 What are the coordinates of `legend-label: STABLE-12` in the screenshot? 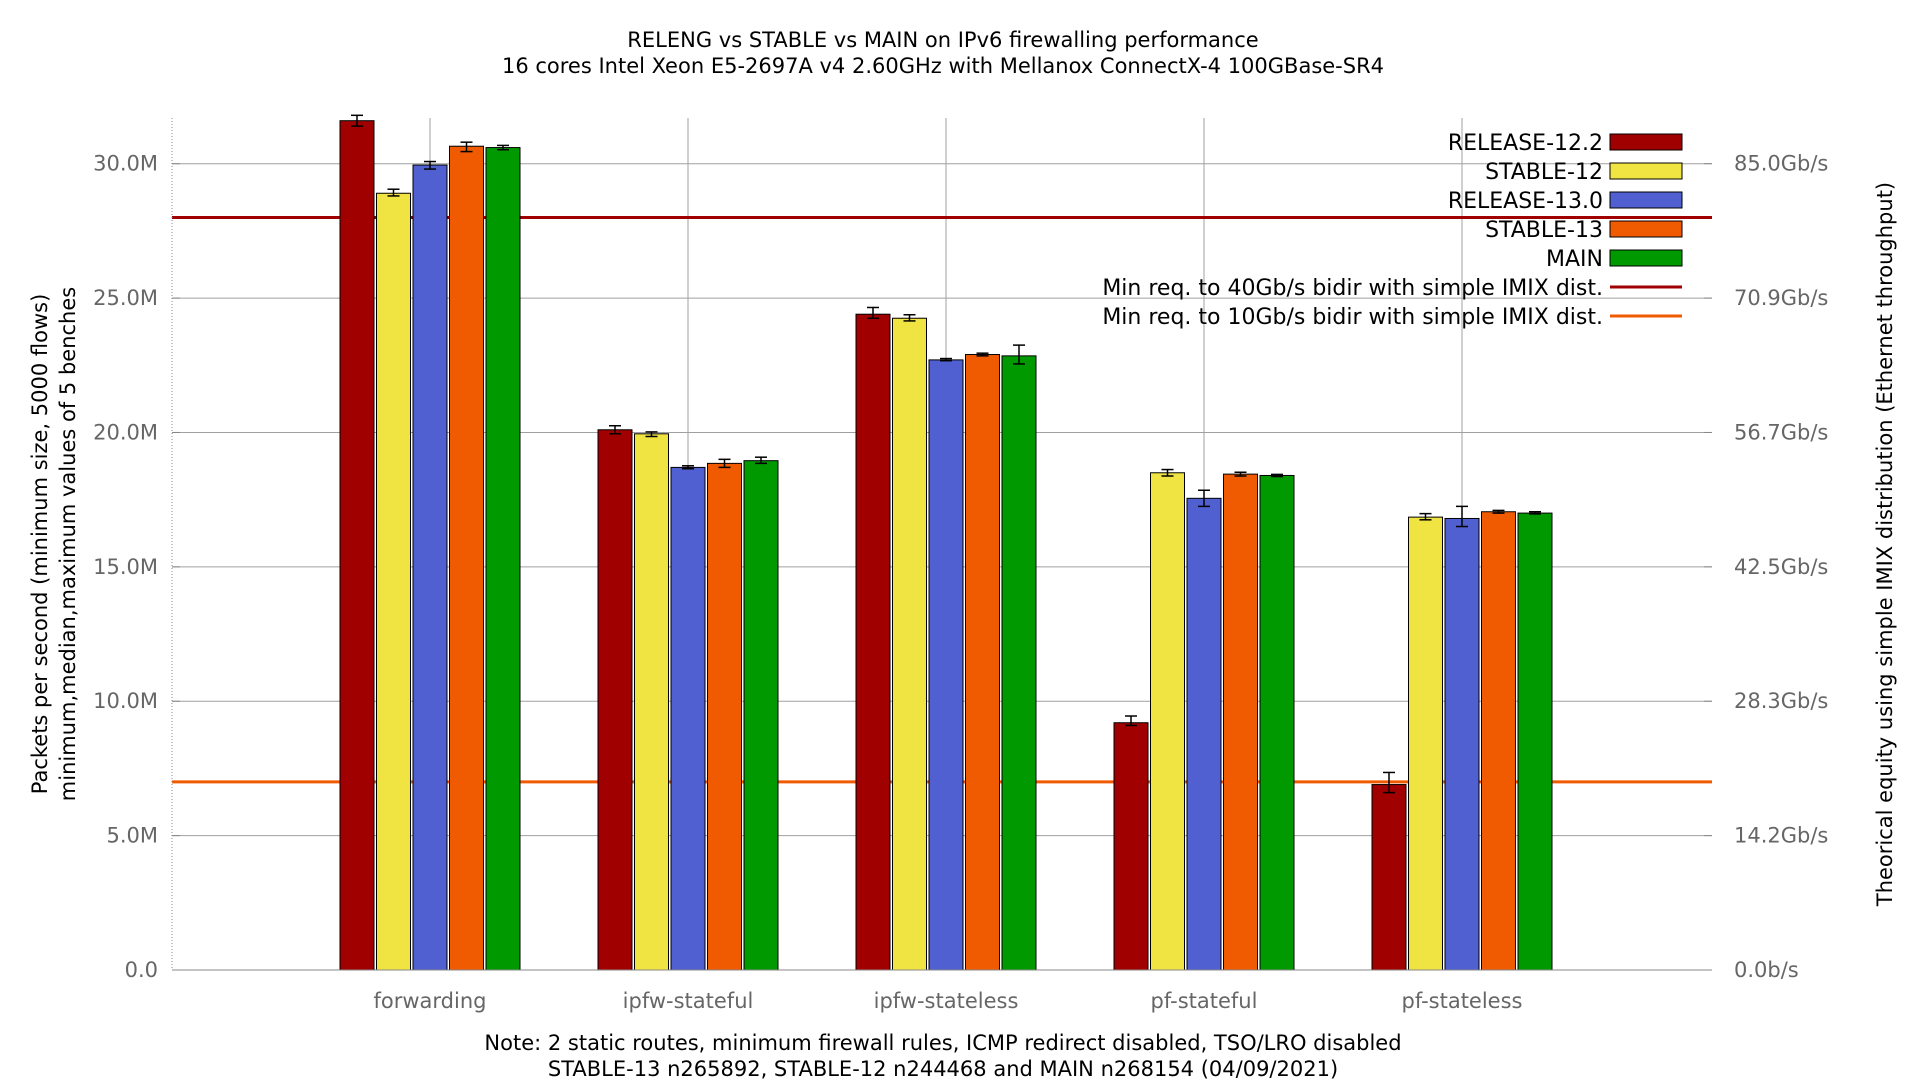 It's located at (1544, 172).